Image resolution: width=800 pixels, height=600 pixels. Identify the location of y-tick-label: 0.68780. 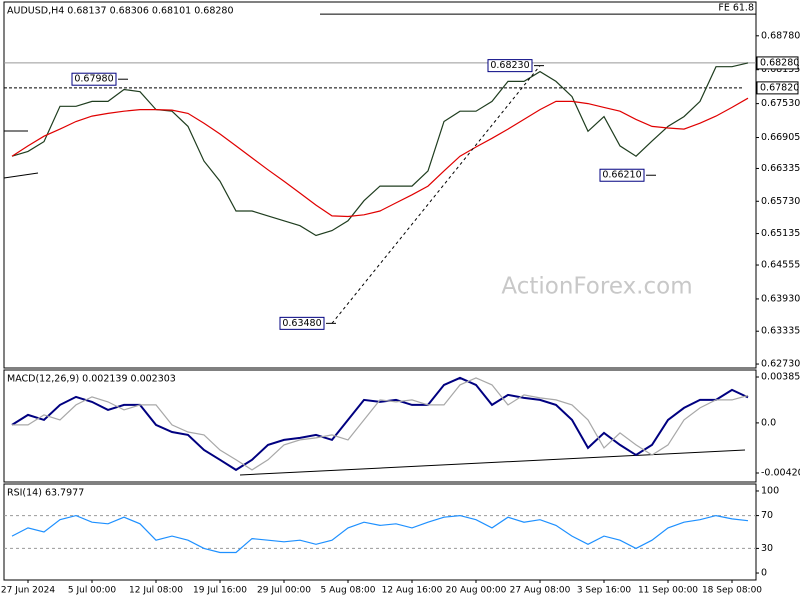
(780, 35).